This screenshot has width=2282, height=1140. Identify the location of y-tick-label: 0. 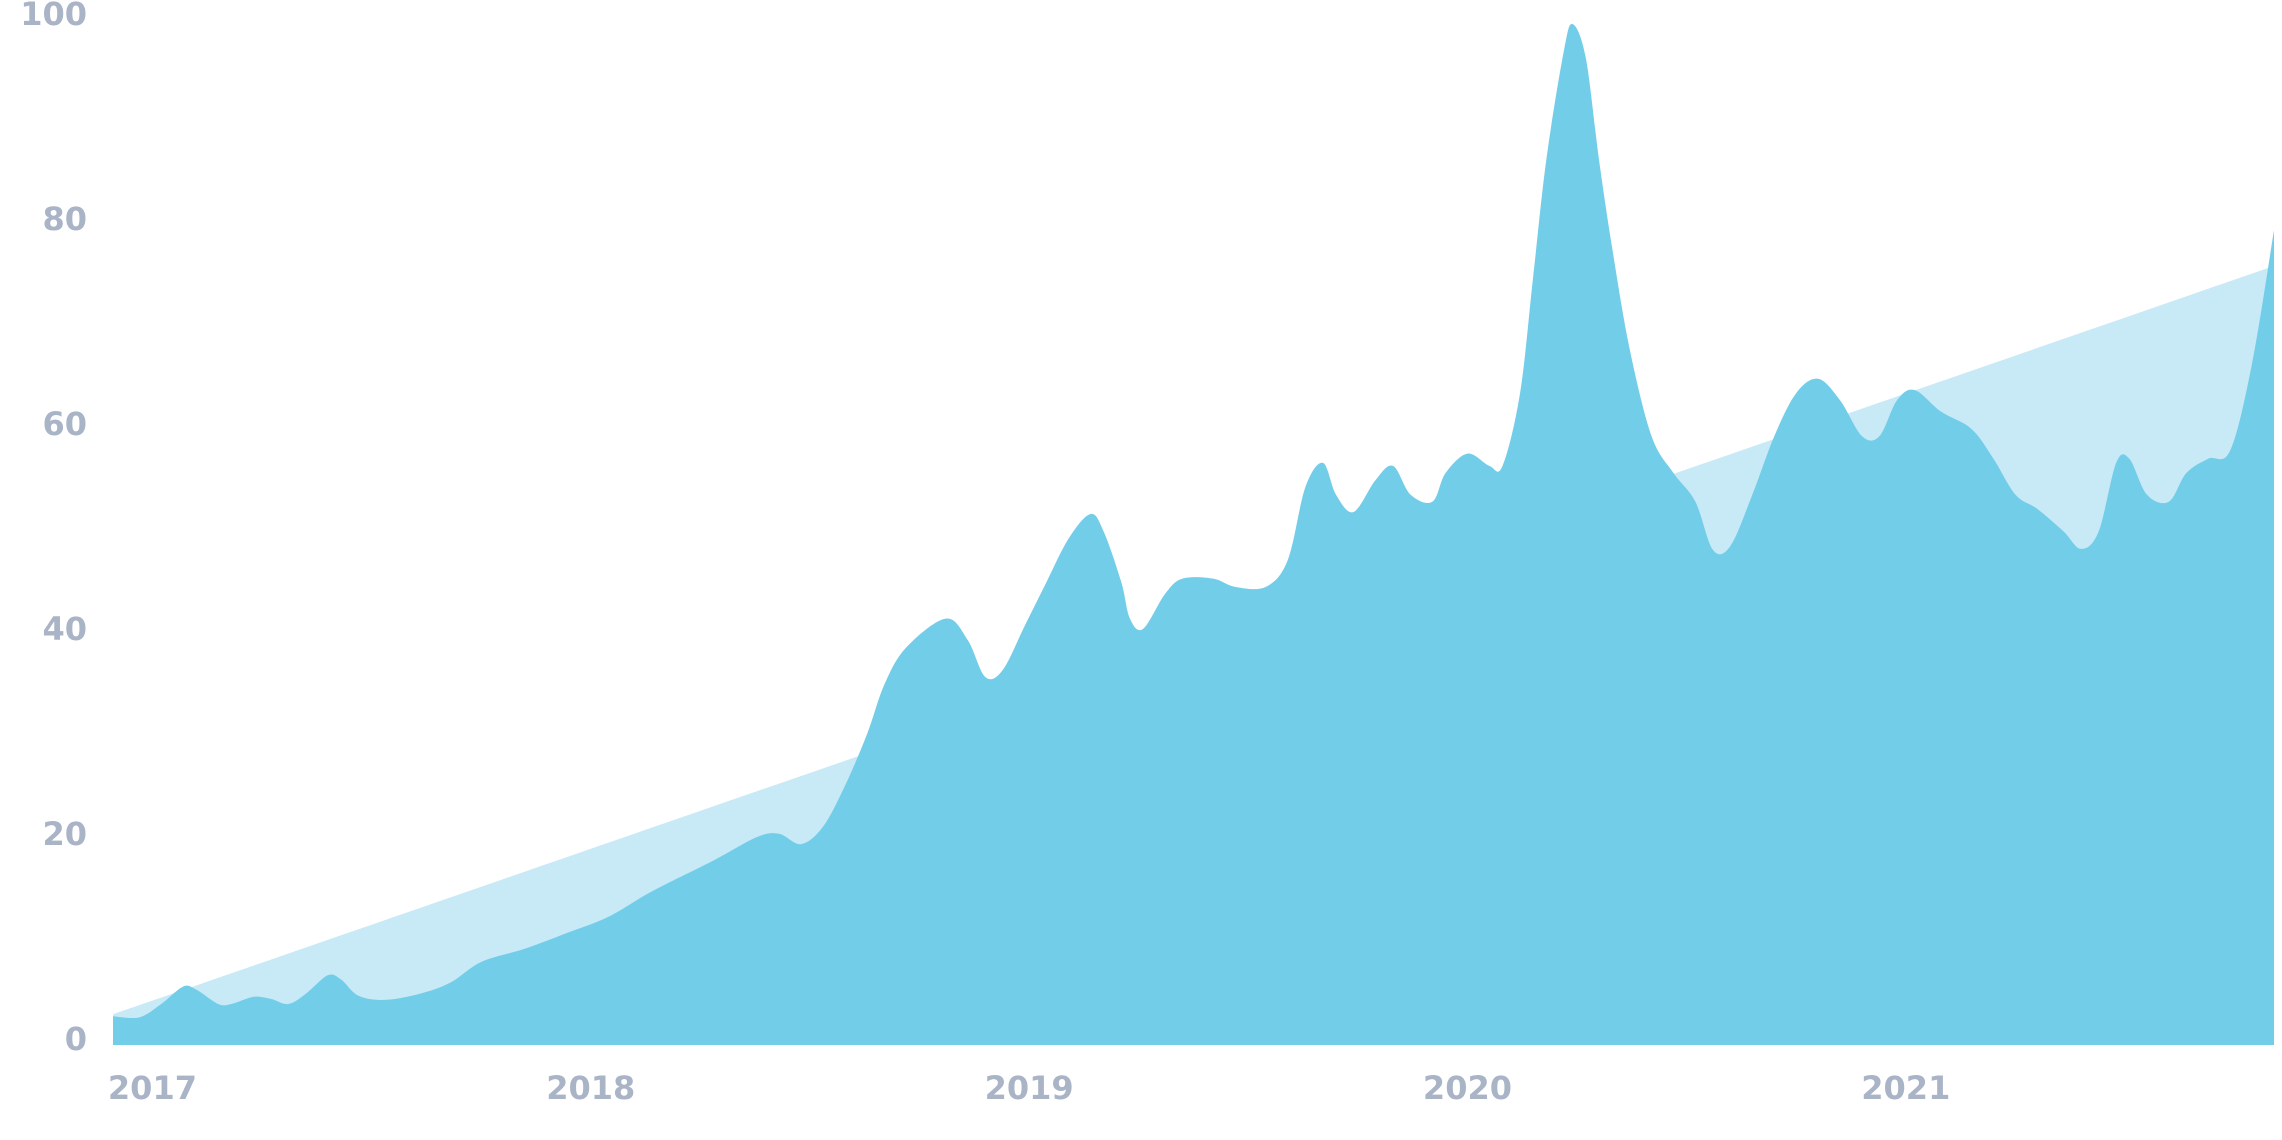
(76, 1039).